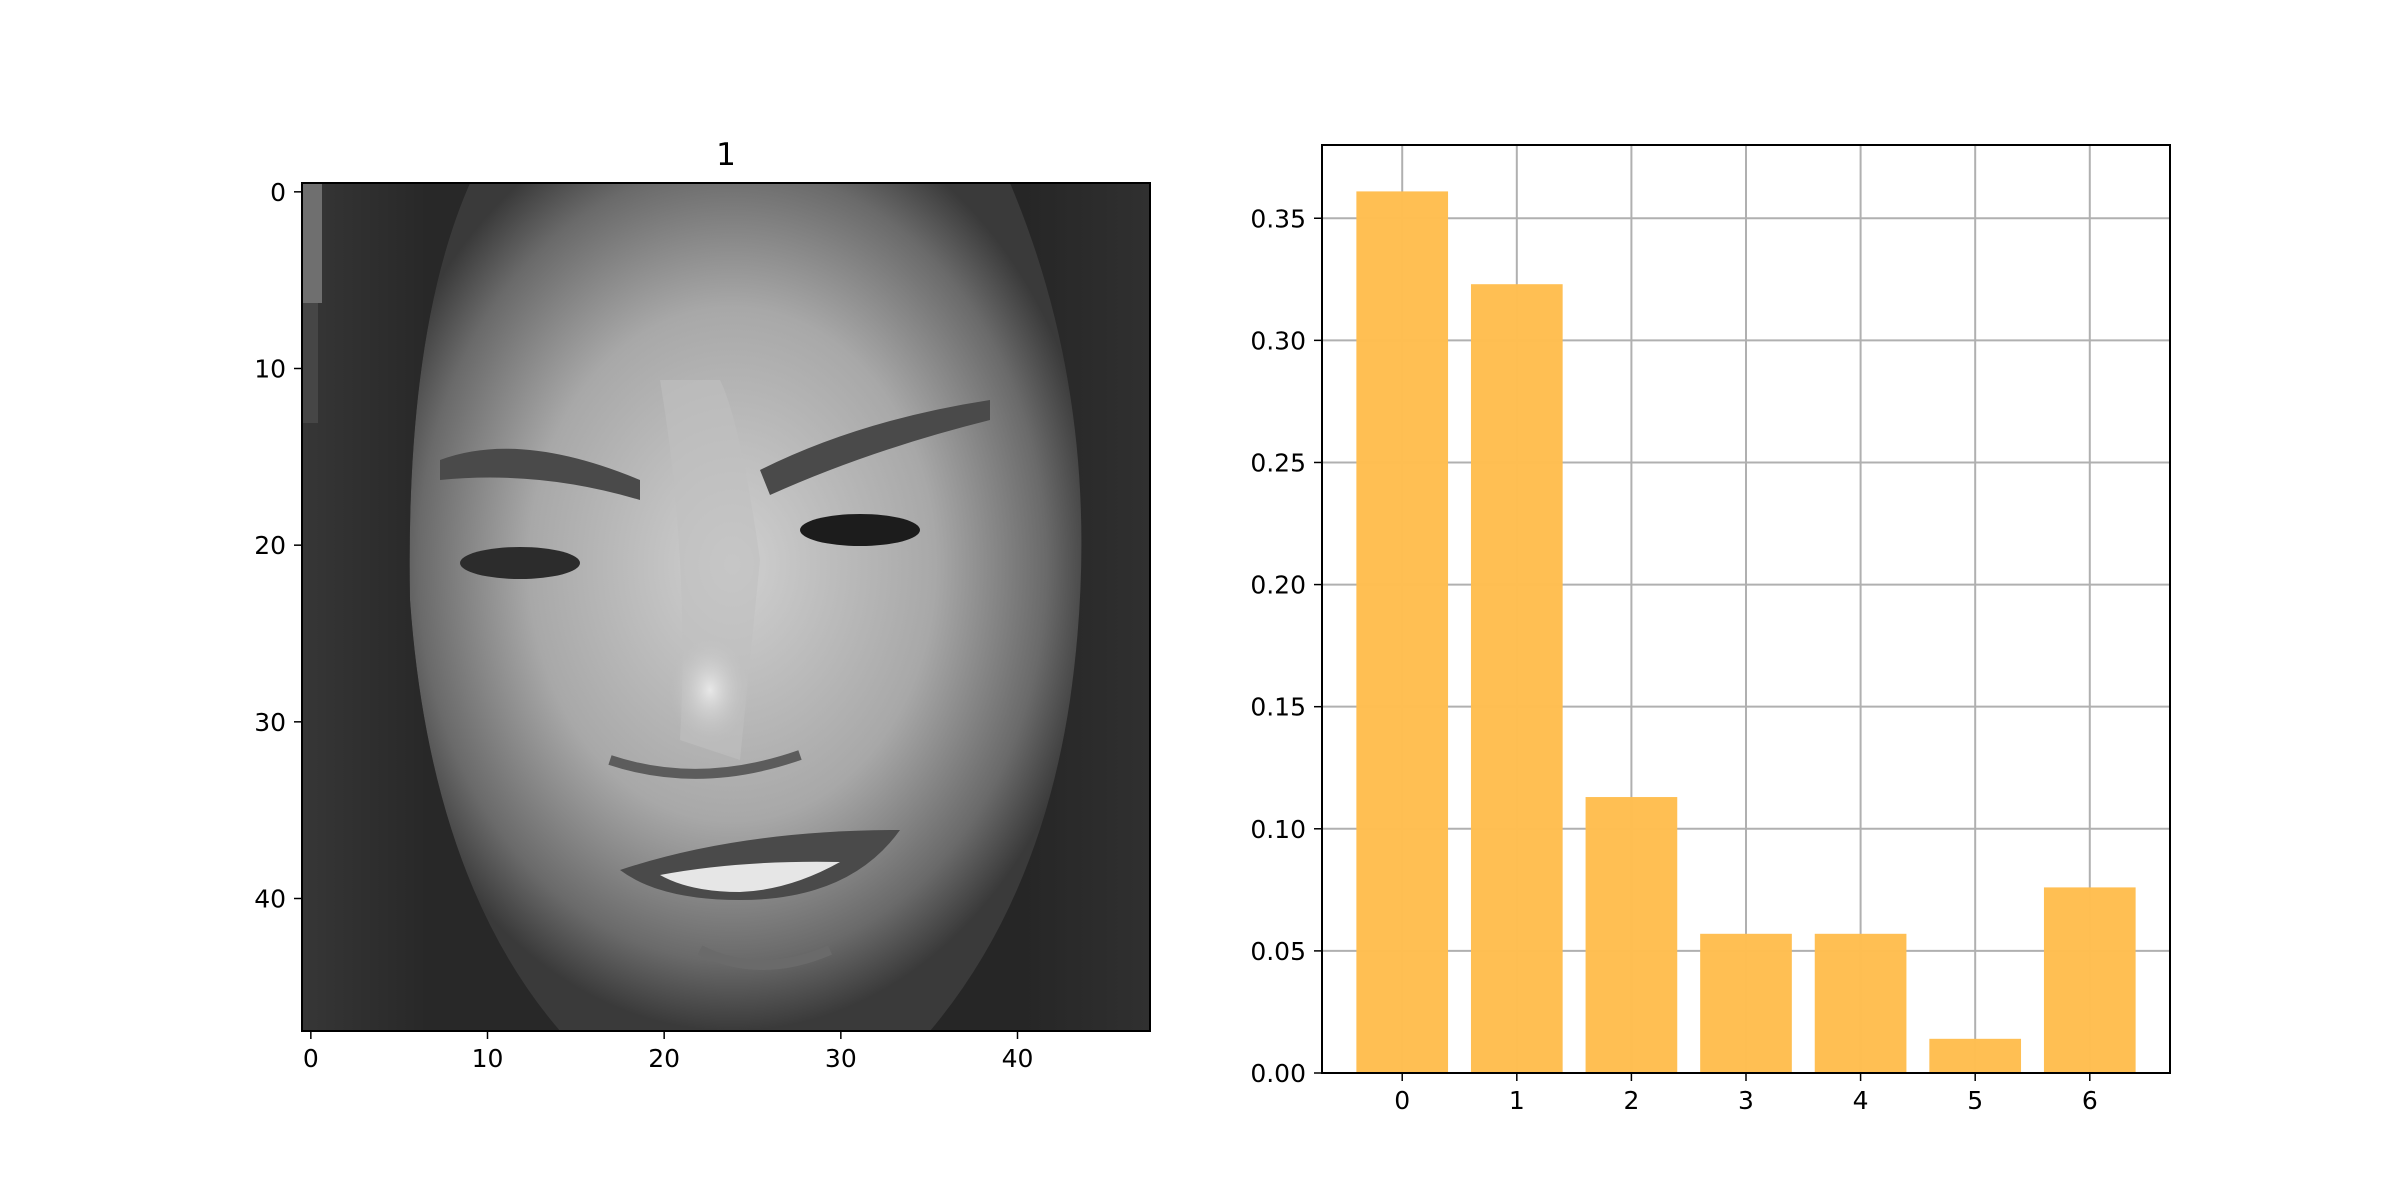 This screenshot has height=1200, width=2400. Describe the element at coordinates (270, 369) in the screenshot. I see `image-y-tick-label: 10` at that location.